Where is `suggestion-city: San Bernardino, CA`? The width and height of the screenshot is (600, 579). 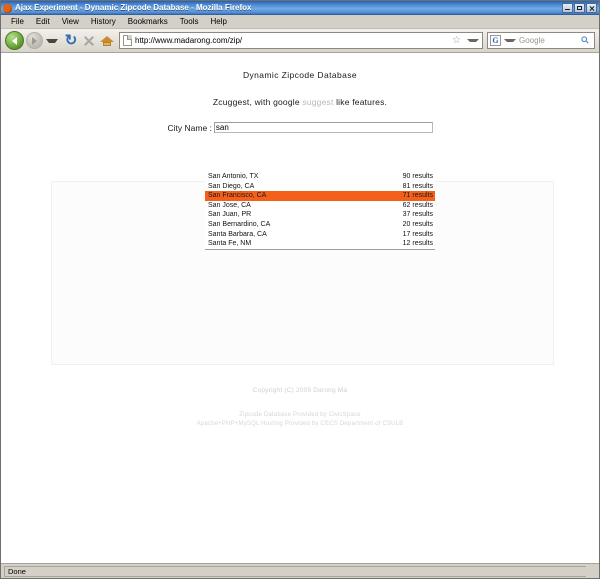
suggestion-city: San Bernardino, CA is located at coordinates (239, 224).